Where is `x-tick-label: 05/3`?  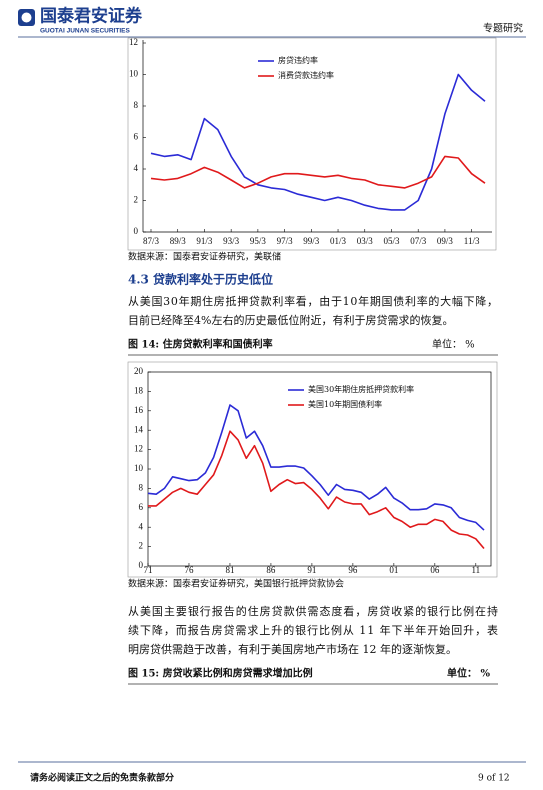 x-tick-label: 05/3 is located at coordinates (391, 241).